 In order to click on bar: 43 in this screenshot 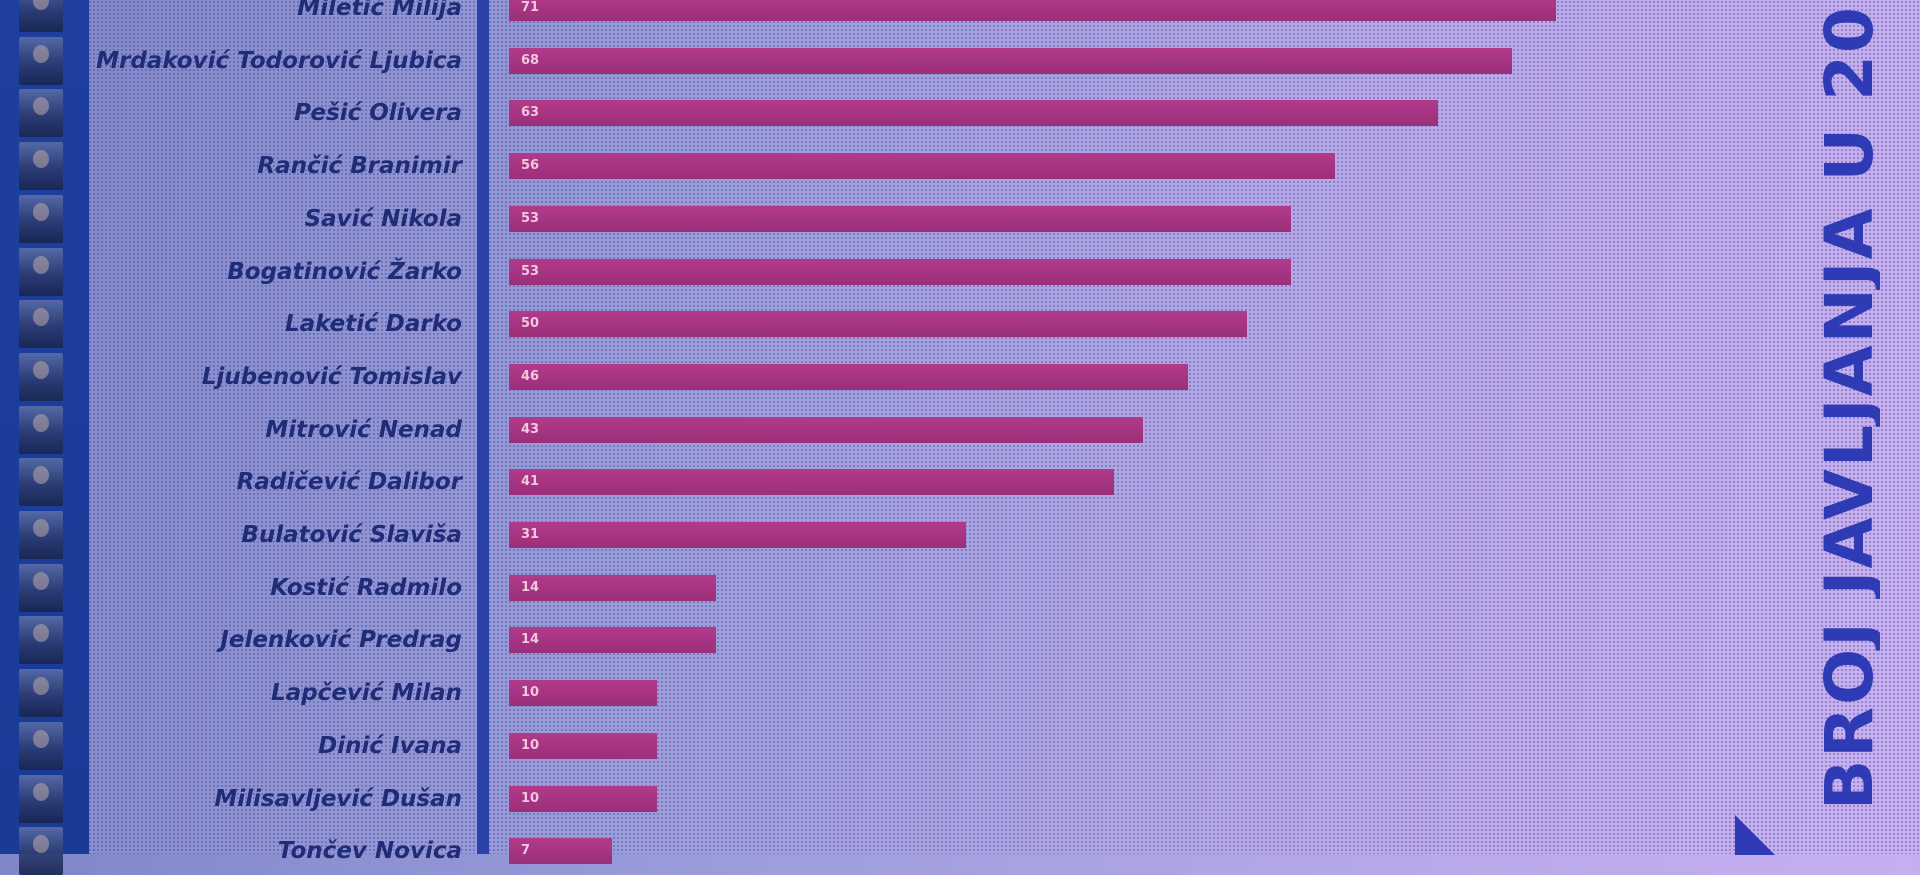, I will do `click(826, 429)`.